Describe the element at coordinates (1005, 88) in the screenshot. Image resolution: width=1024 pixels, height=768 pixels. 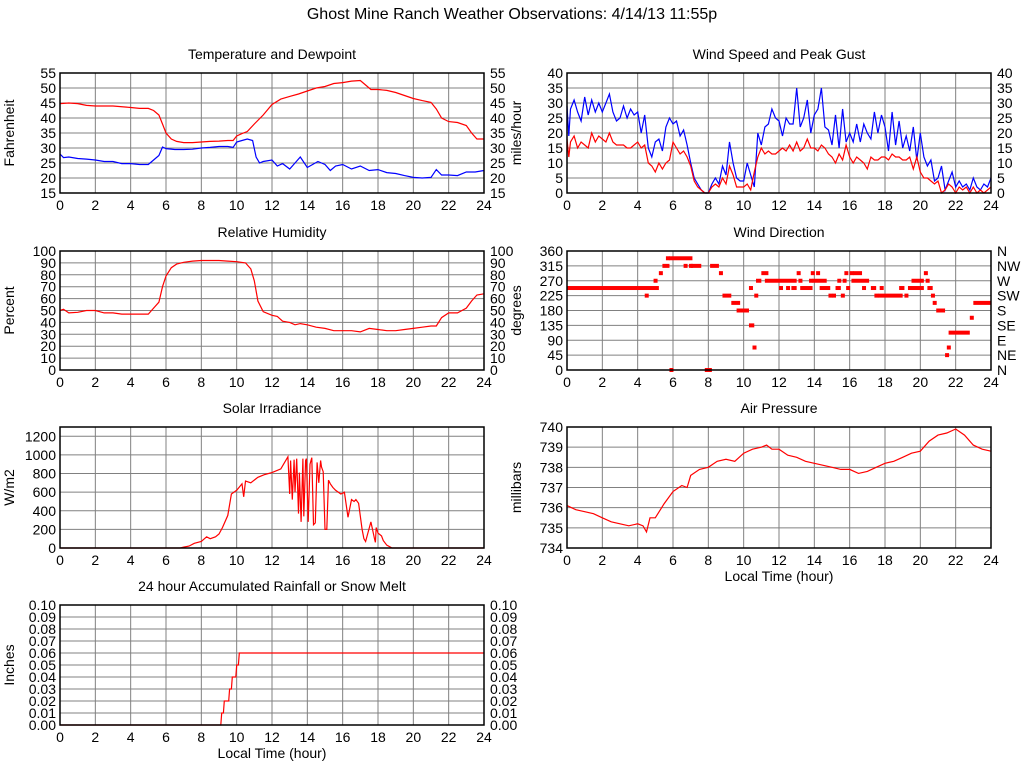
I see `right-tick-label: 35` at that location.